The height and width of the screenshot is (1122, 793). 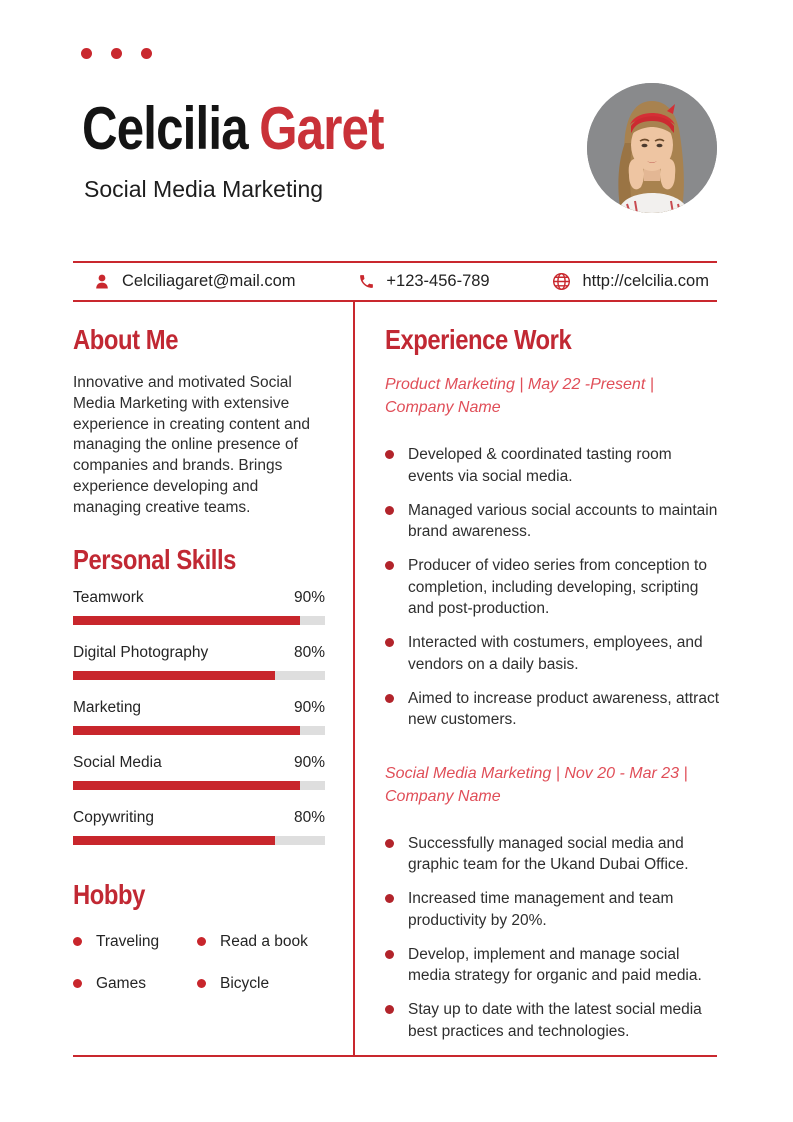 I want to click on hobby-item-bicycle: Bicycle, so click(x=261, y=984).